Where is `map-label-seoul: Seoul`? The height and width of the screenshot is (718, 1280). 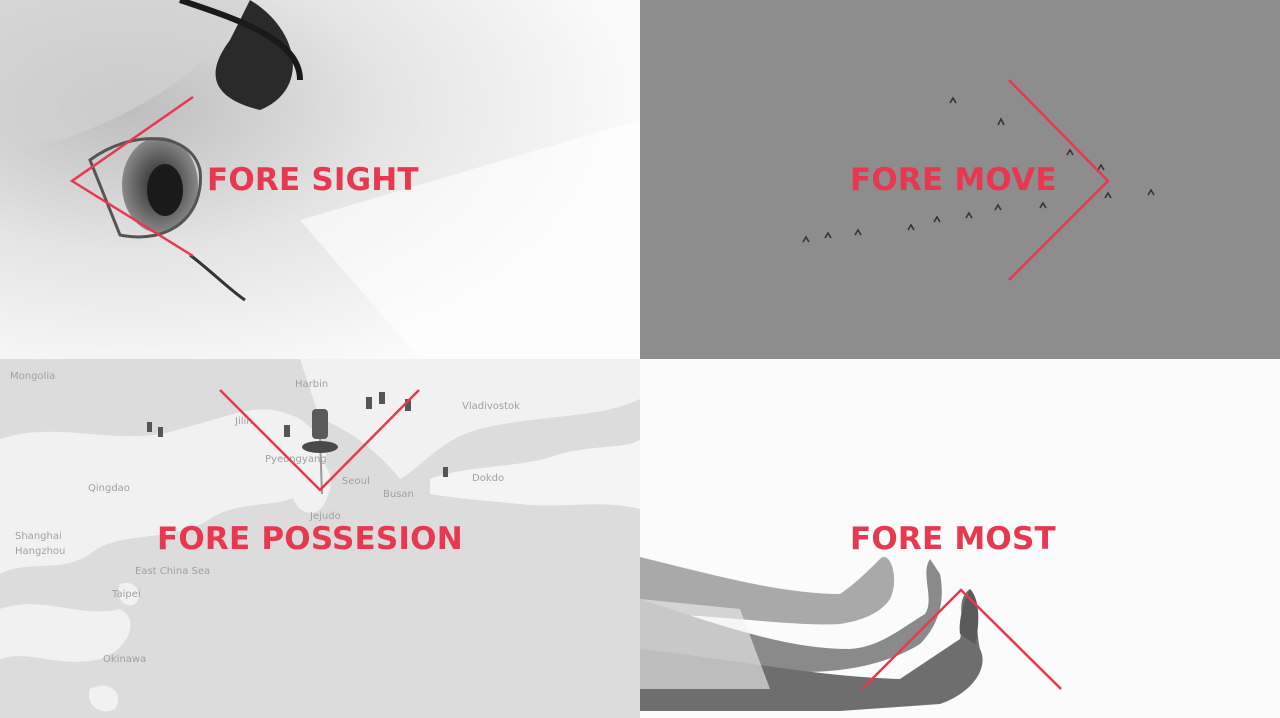 map-label-seoul: Seoul is located at coordinates (356, 481).